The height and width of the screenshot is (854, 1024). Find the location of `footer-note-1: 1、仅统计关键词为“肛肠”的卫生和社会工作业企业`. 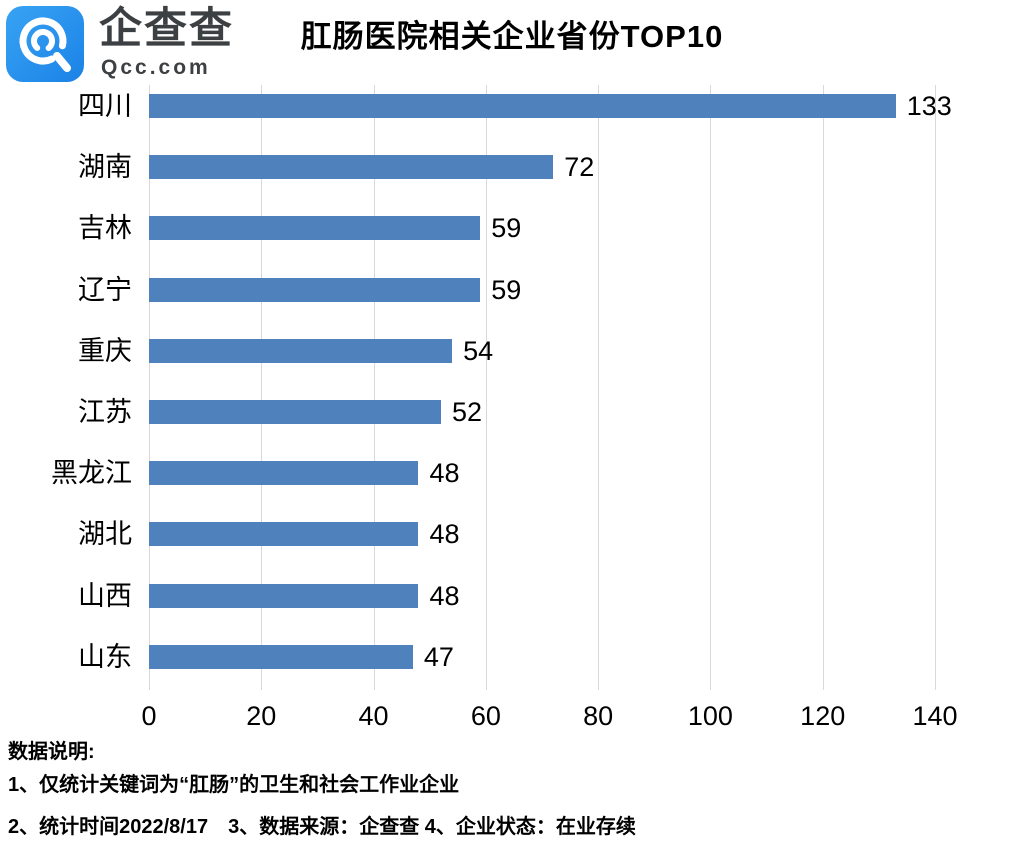

footer-note-1: 1、仅统计关键词为“肛肠”的卫生和社会工作业企业 is located at coordinates (234, 785).